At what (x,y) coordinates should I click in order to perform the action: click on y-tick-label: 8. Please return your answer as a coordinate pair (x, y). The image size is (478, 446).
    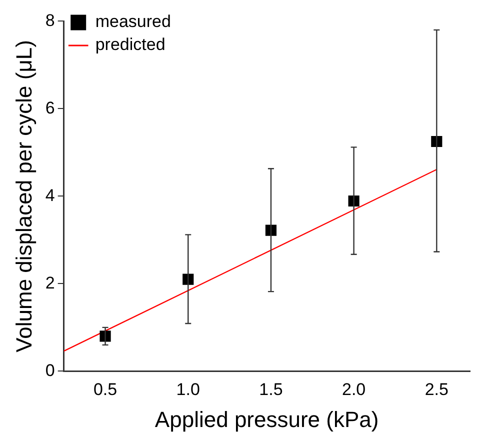
    Looking at the image, I should click on (50, 20).